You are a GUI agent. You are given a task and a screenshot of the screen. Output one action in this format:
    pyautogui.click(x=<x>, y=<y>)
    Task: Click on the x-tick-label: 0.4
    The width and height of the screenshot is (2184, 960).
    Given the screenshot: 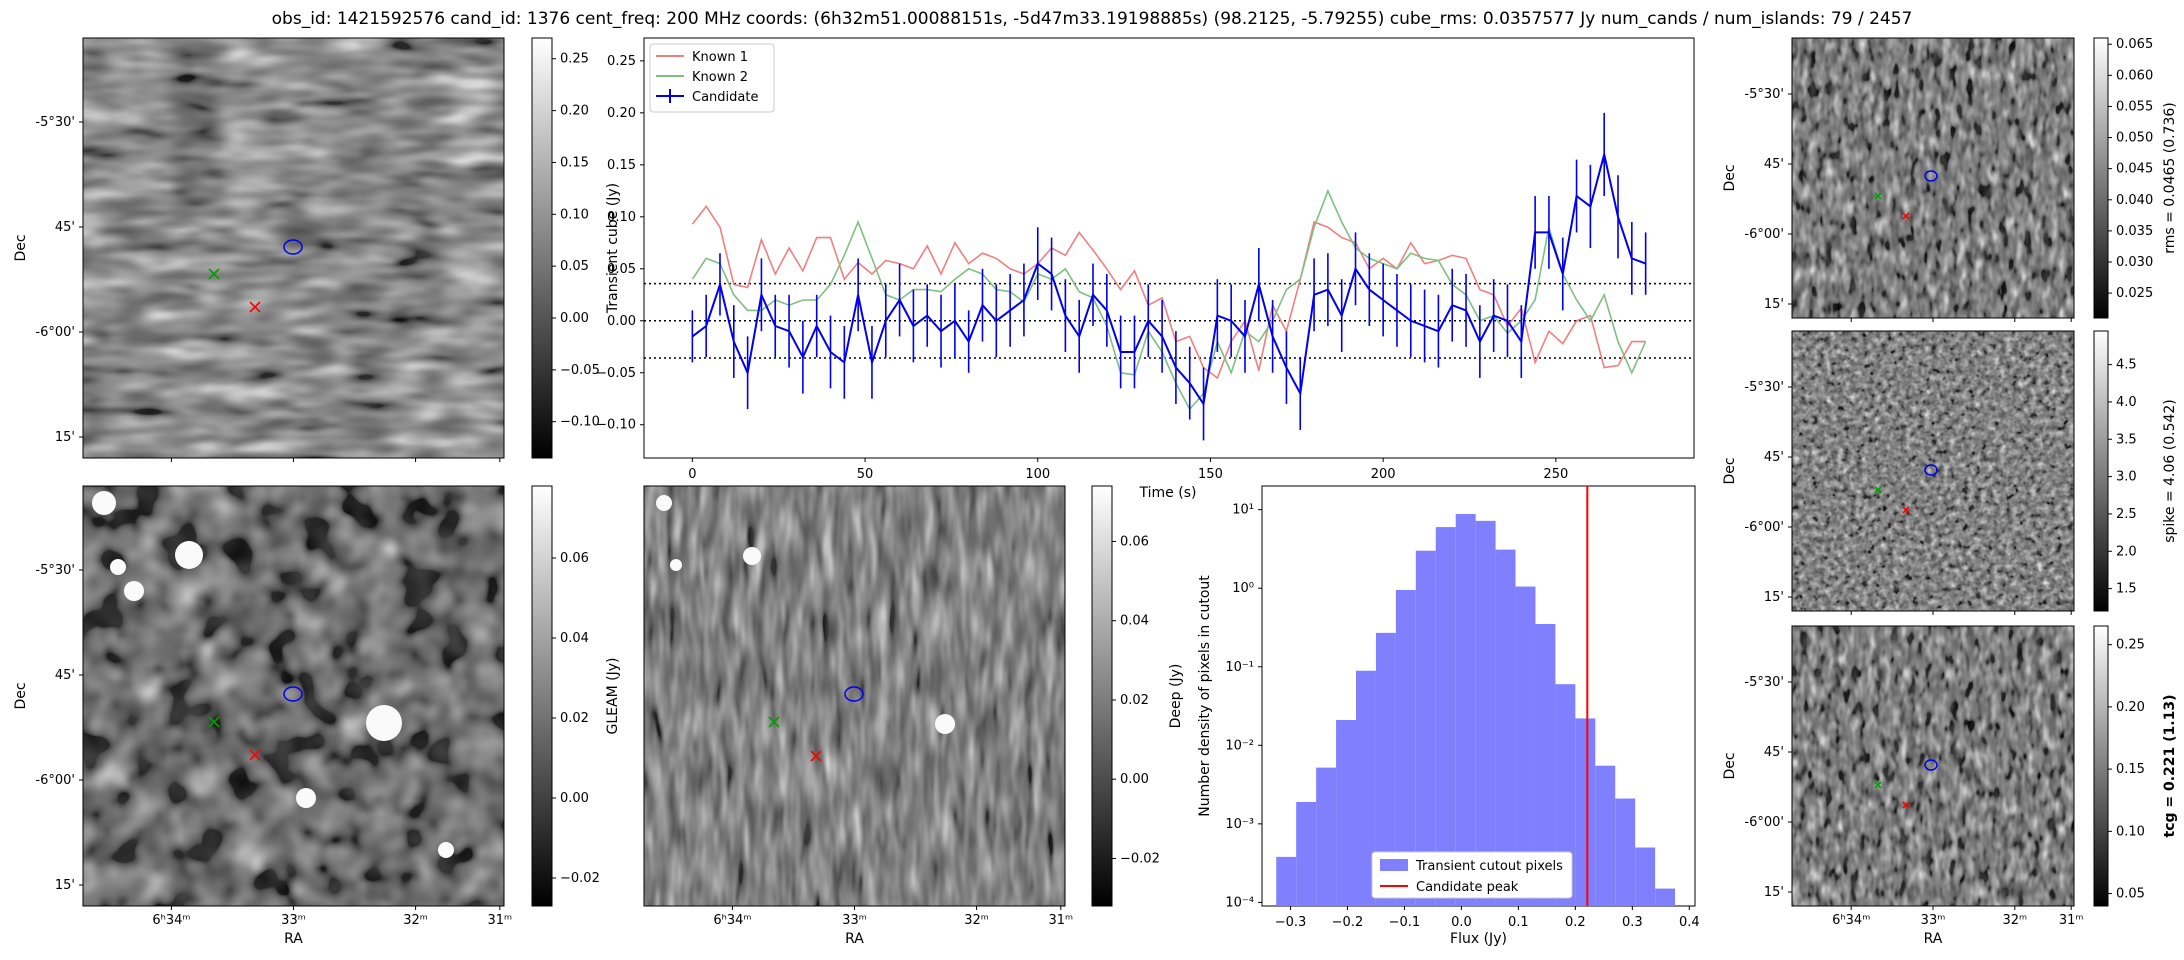 What is the action you would take?
    pyautogui.click(x=1689, y=922)
    